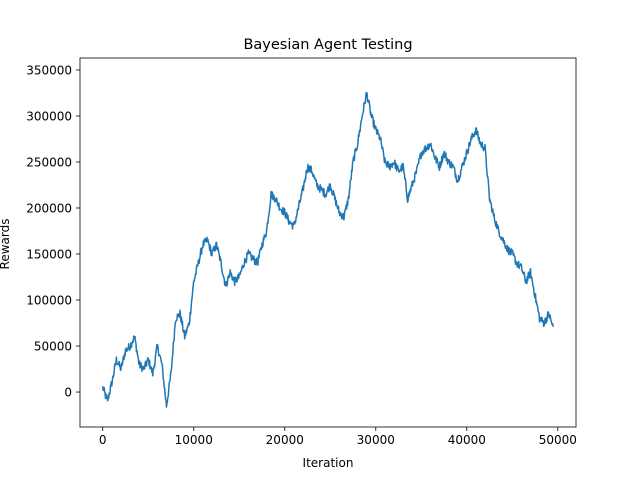 The height and width of the screenshot is (480, 640). I want to click on x-tick-label: 50000, so click(558, 440).